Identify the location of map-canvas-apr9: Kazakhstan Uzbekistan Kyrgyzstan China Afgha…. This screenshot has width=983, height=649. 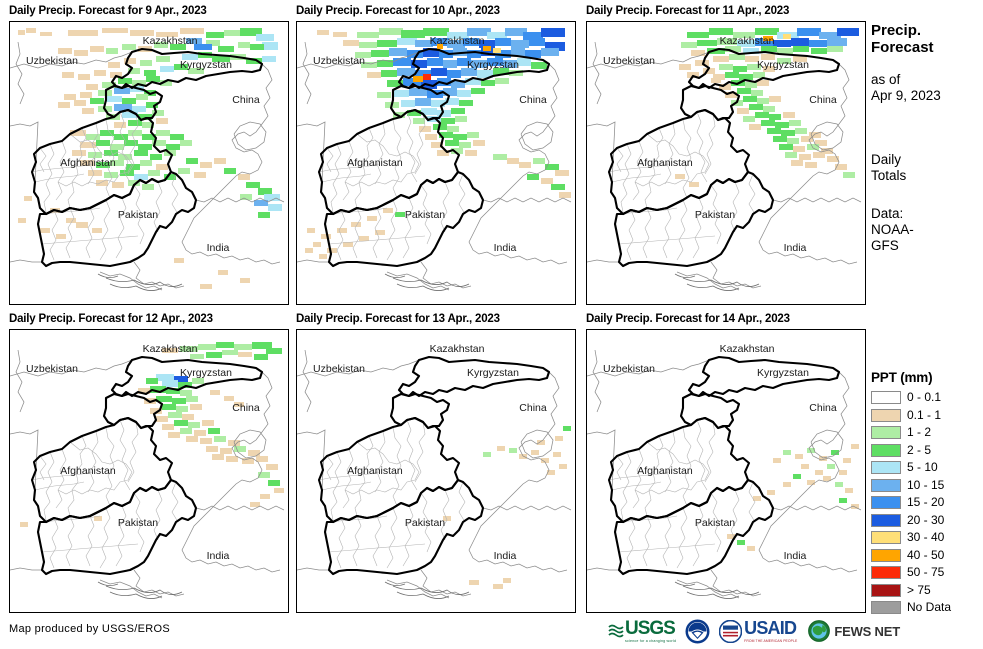
(147, 159).